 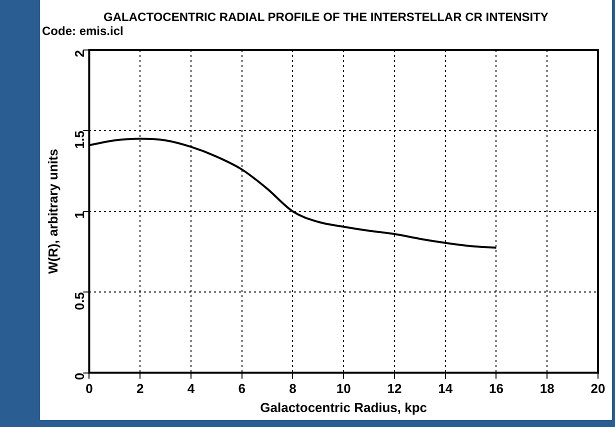 What do you see at coordinates (191, 388) in the screenshot?
I see `x-tick-label: 4` at bounding box center [191, 388].